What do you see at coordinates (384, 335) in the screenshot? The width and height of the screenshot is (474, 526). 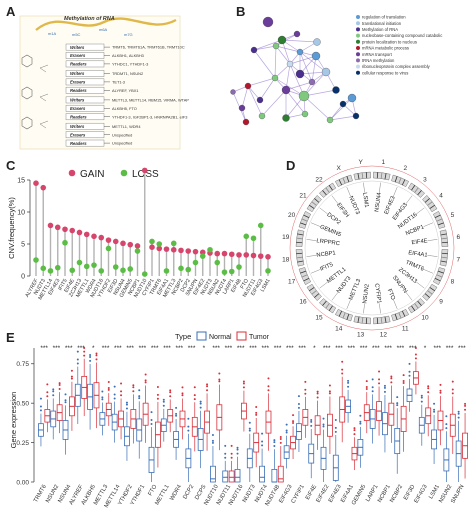 I see `chromosome-label: 12` at bounding box center [384, 335].